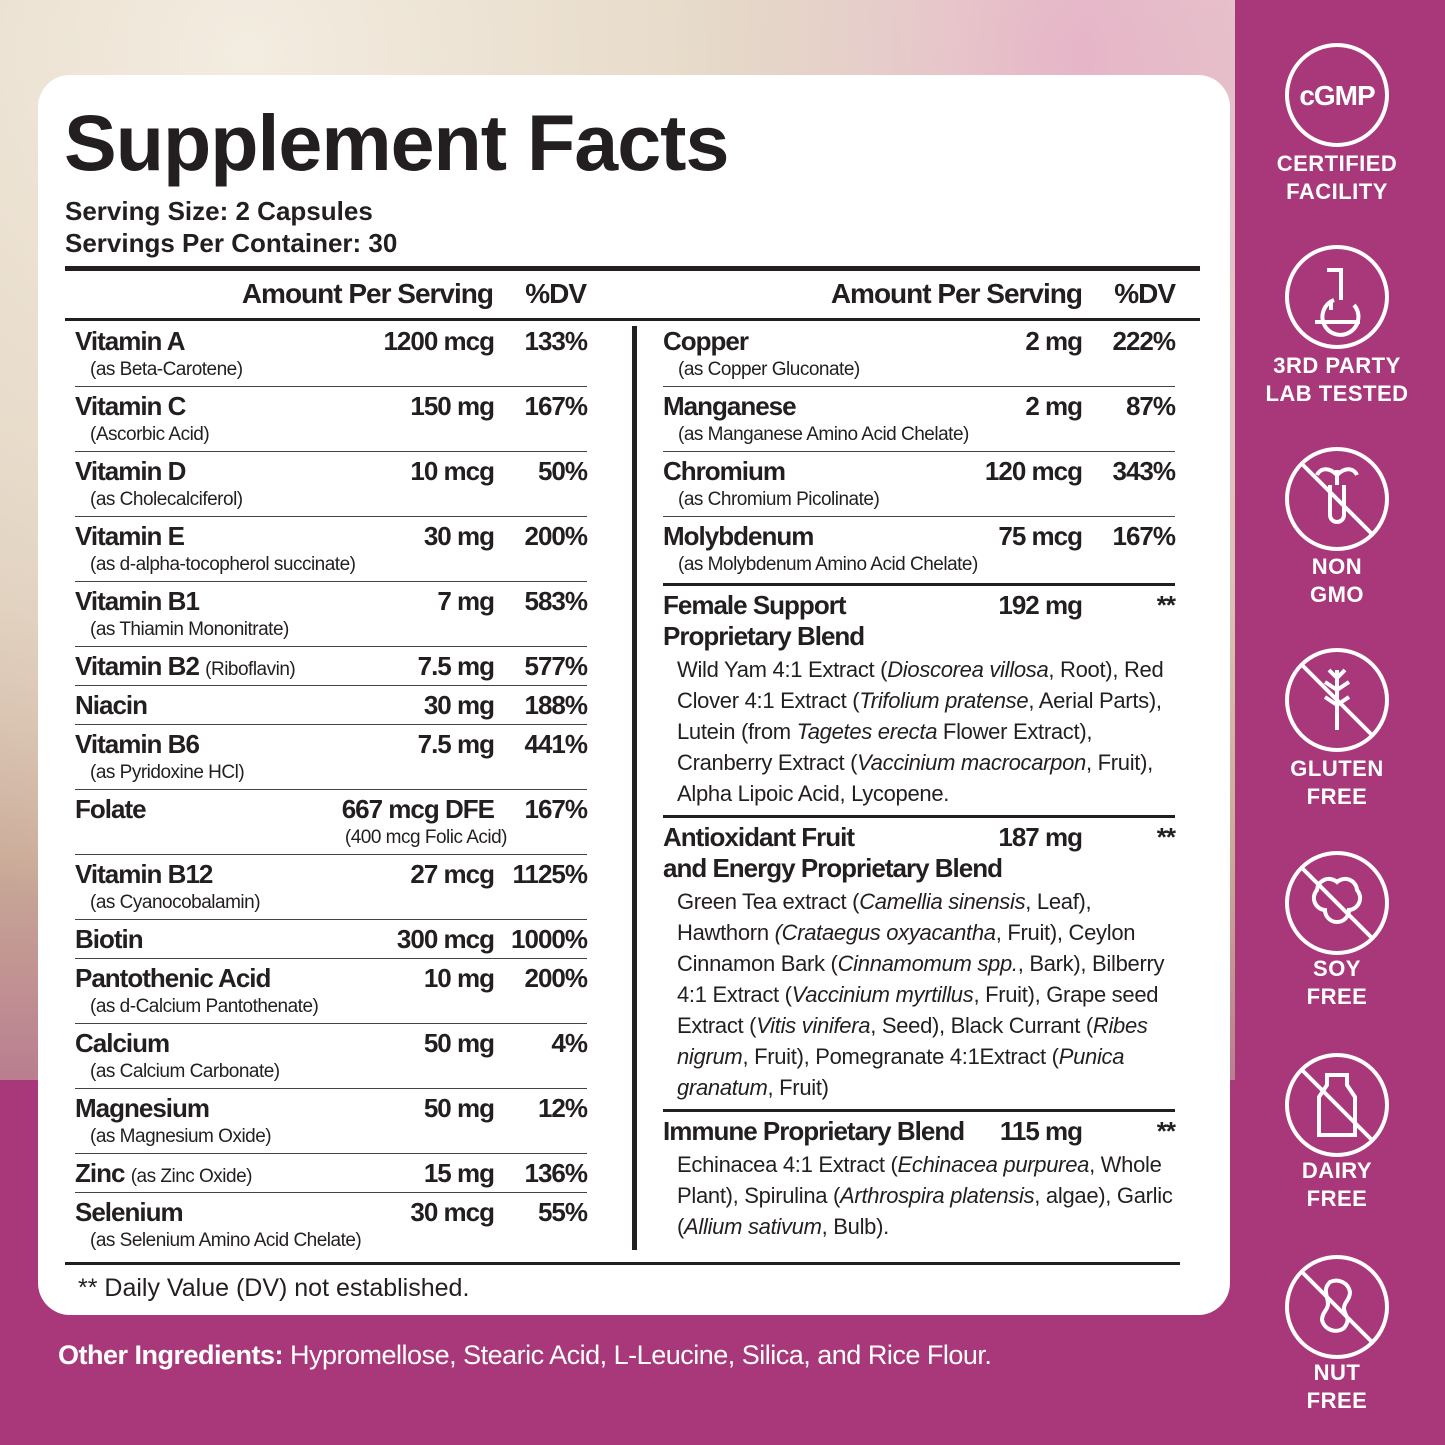 This screenshot has height=1445, width=1445. Describe the element at coordinates (181, 1136) in the screenshot. I see `nutrient-note: (as Magnesium Oxide)` at that location.